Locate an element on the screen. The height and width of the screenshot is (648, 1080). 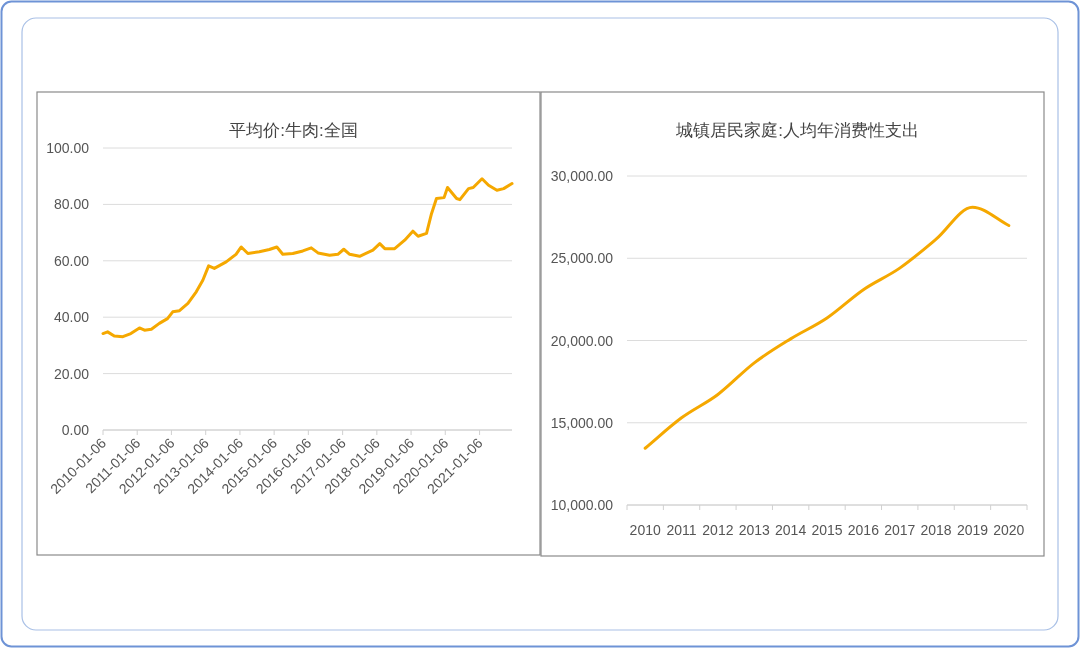
chart-title: 城镇居民家庭:人均年消费性支出 is located at coordinates (797, 130).